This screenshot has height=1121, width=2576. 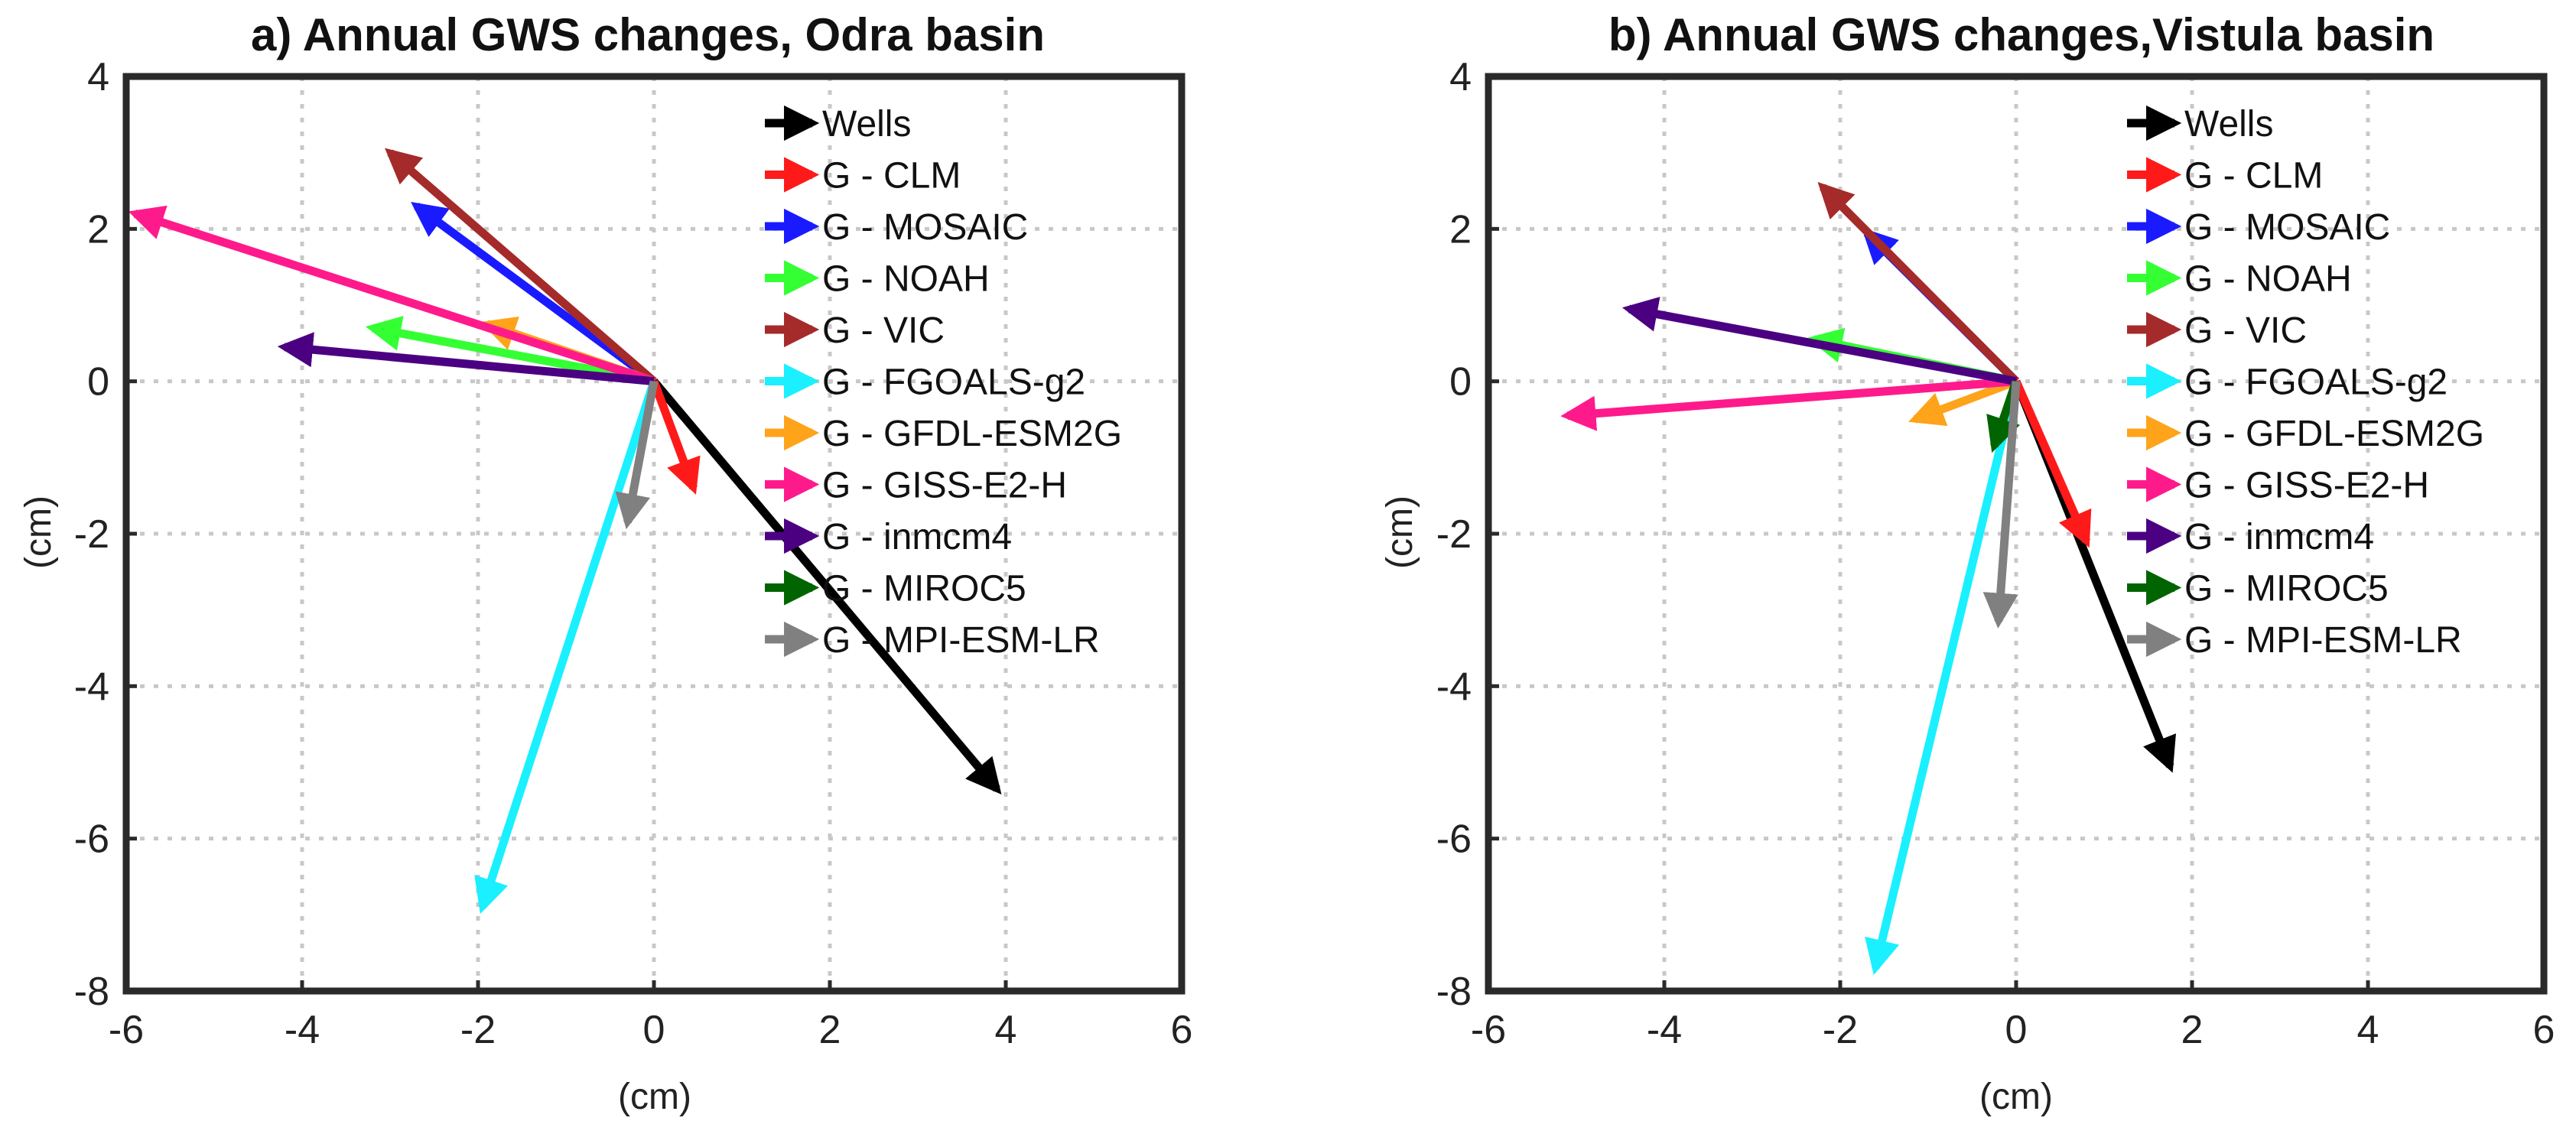 I want to click on panel-a-arrow-g-inmcm4, so click(x=466, y=359).